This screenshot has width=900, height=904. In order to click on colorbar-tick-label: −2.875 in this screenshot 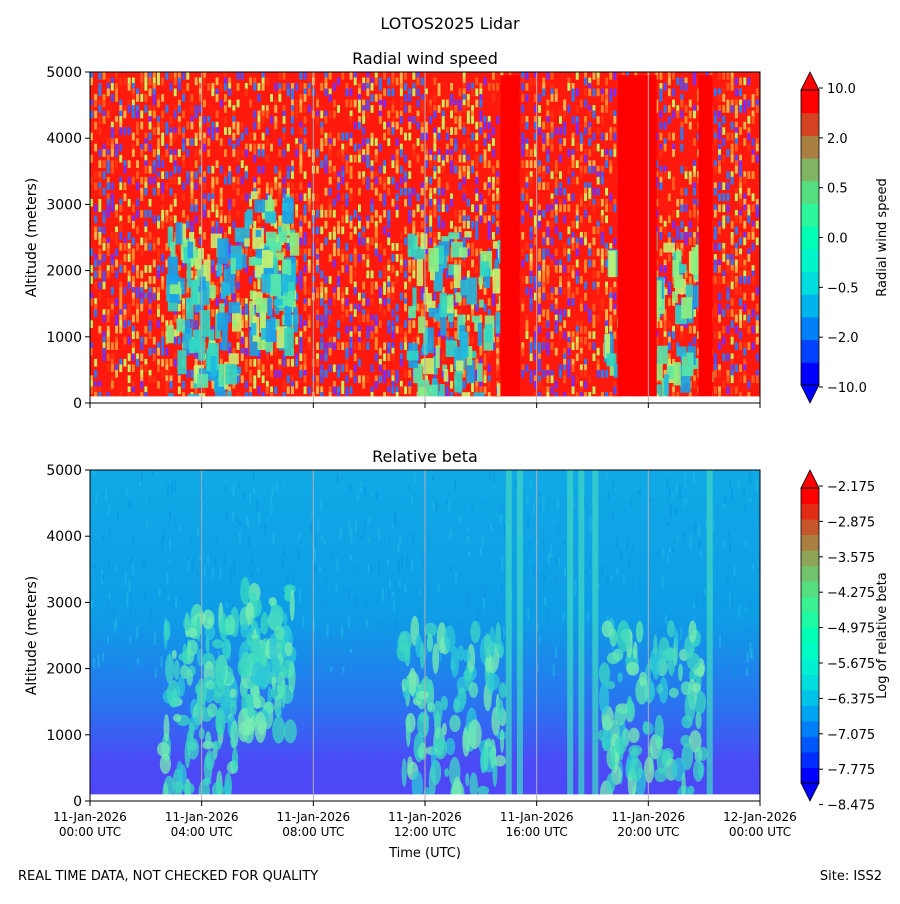, I will do `click(851, 522)`.